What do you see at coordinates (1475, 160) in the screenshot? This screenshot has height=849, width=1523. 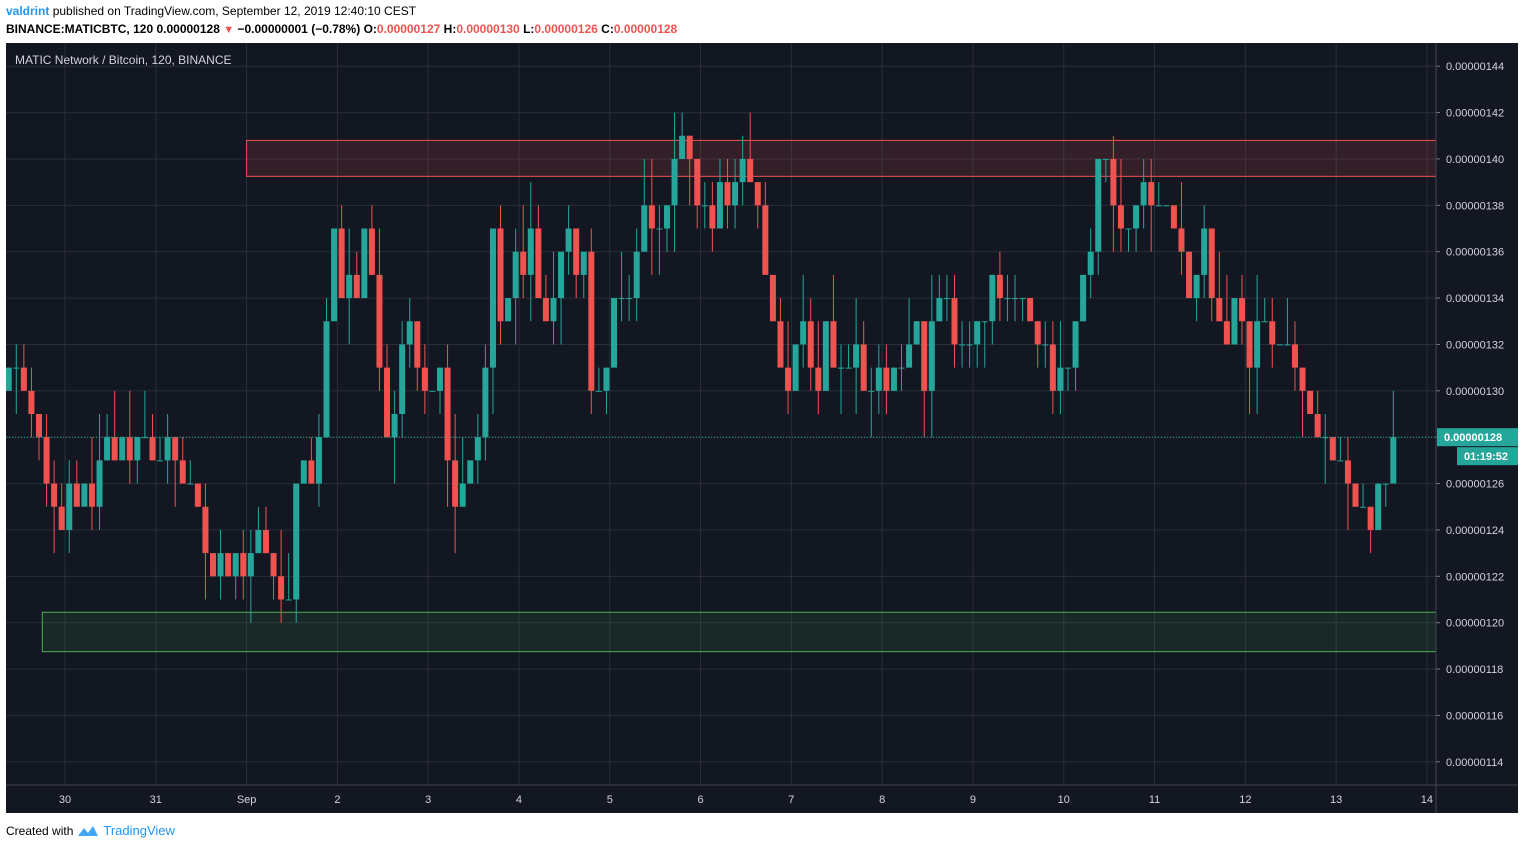 I see `y-tick-label: 0.00000140` at bounding box center [1475, 160].